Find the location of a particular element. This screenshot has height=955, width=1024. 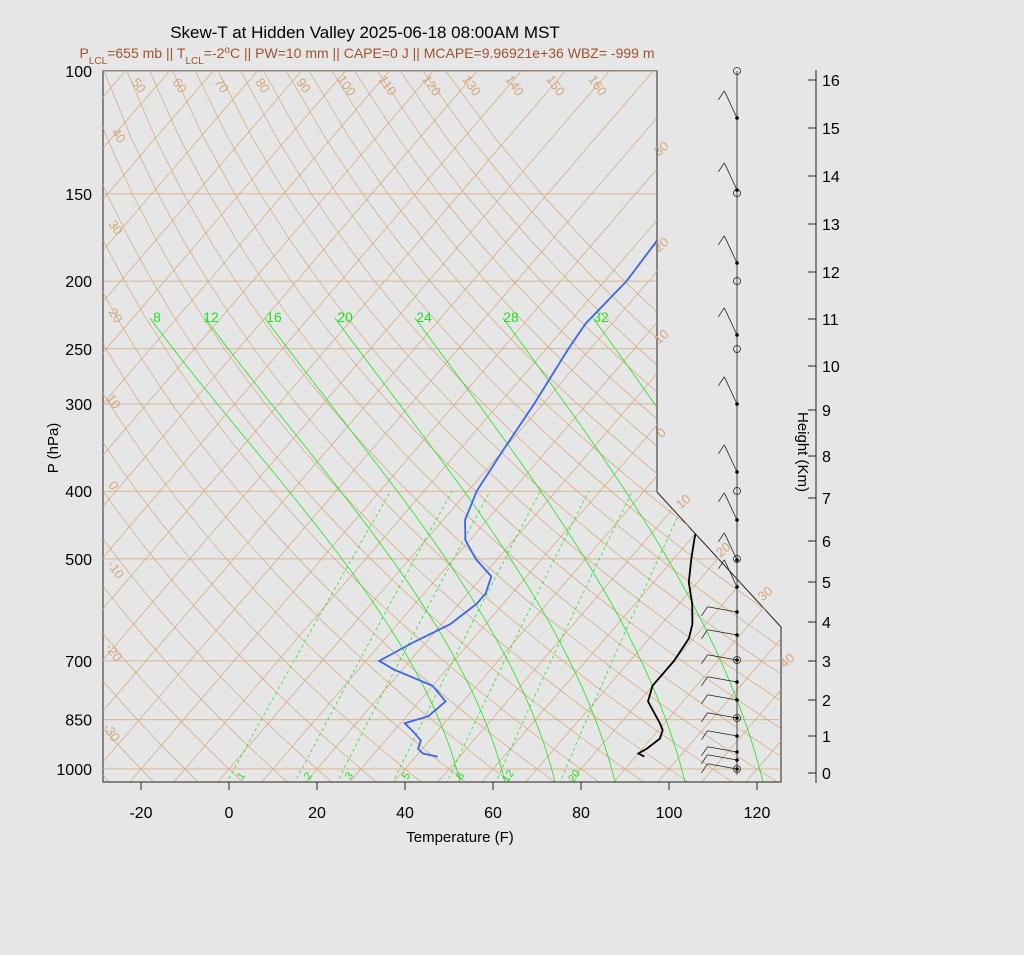

degree-sign: o is located at coordinates (227, 50).